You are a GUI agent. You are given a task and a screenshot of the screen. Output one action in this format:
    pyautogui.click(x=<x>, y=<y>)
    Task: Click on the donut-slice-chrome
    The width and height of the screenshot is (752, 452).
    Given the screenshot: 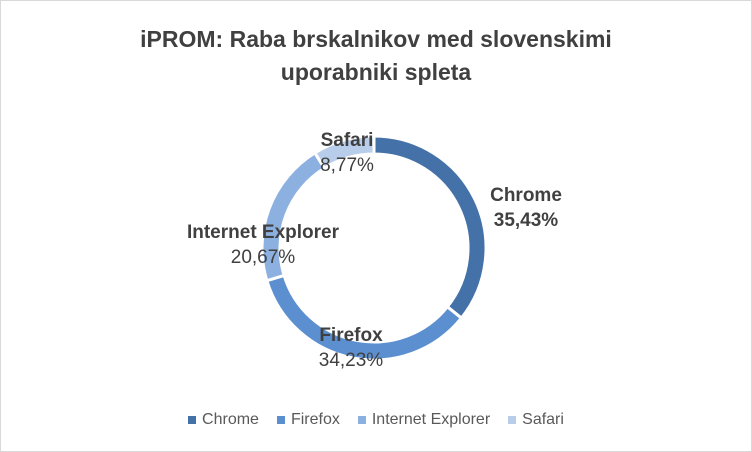 What is the action you would take?
    pyautogui.click(x=430, y=227)
    